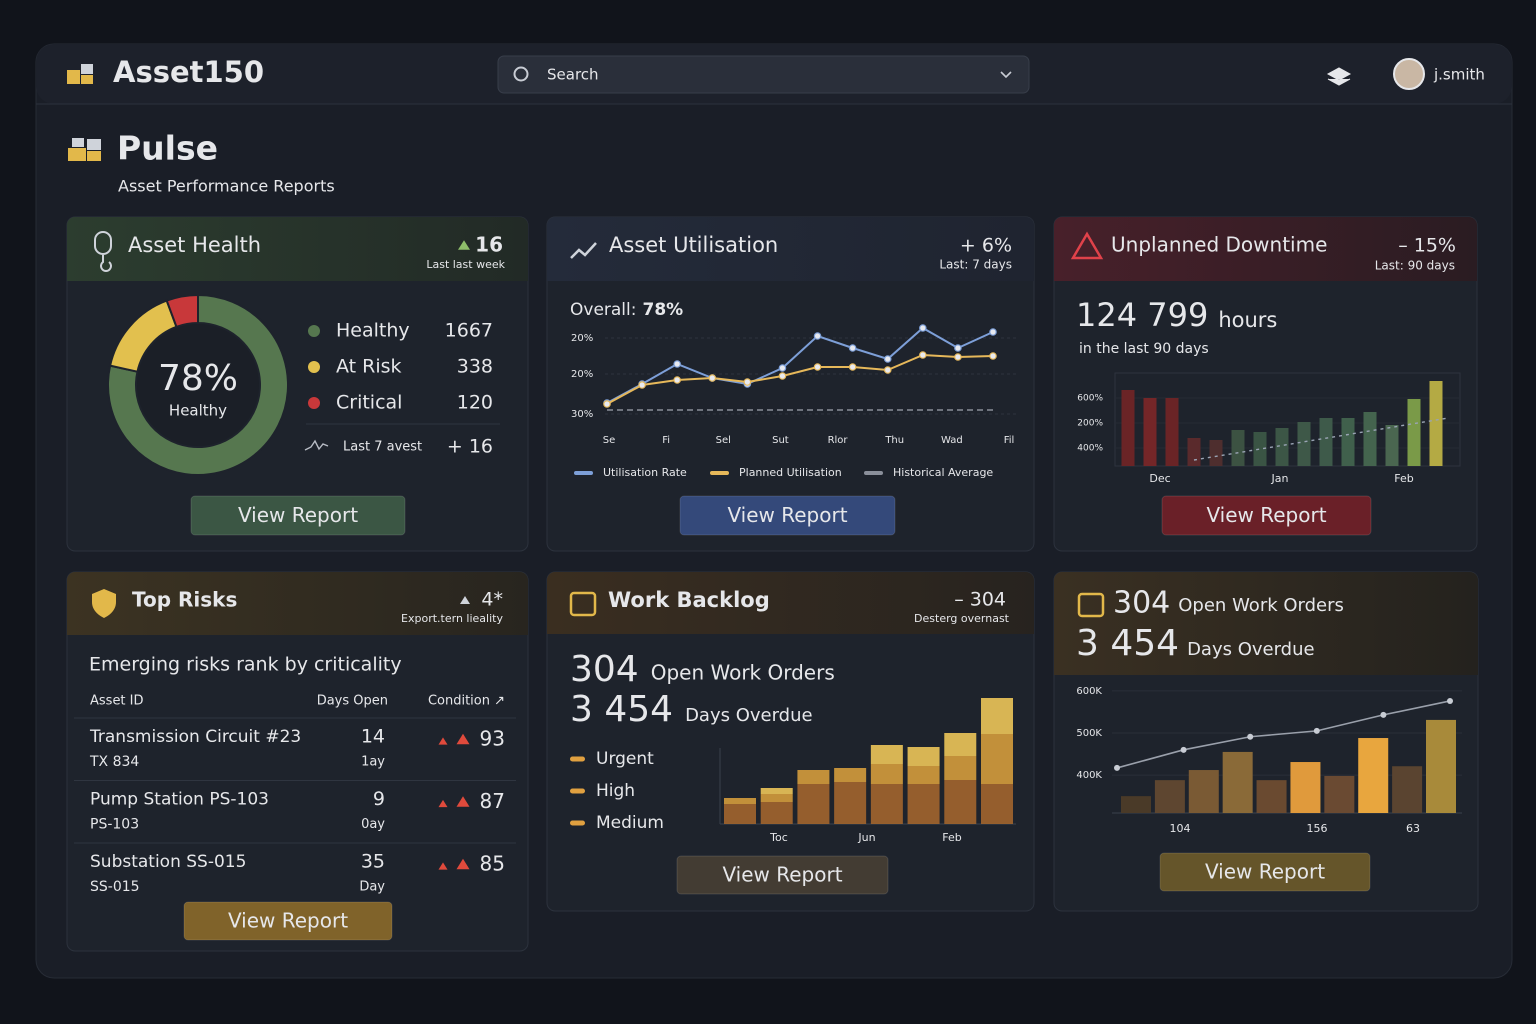 The height and width of the screenshot is (1024, 1536). What do you see at coordinates (369, 403) in the screenshot?
I see `legend-label: Critical` at bounding box center [369, 403].